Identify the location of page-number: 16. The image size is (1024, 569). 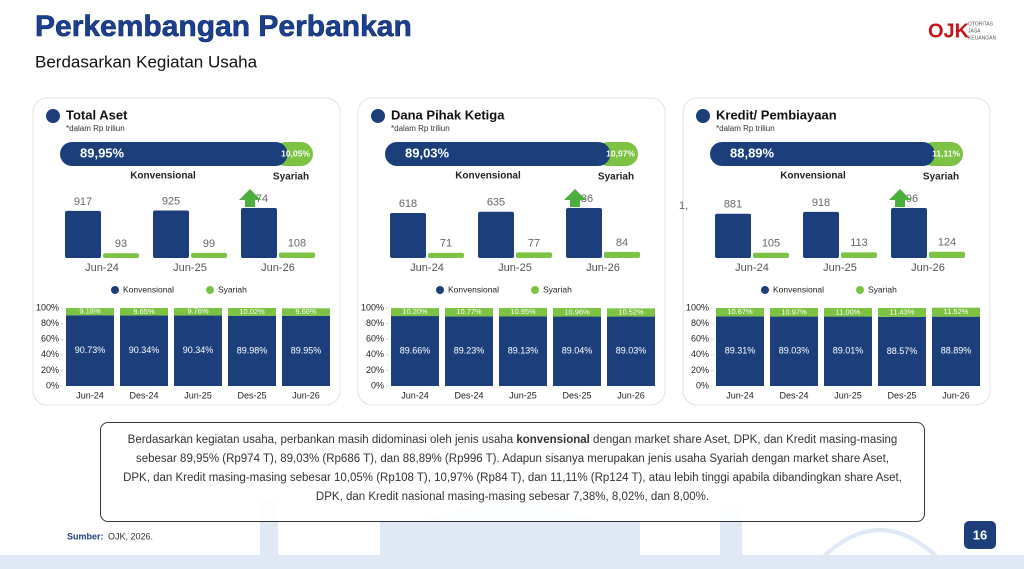
(980, 534).